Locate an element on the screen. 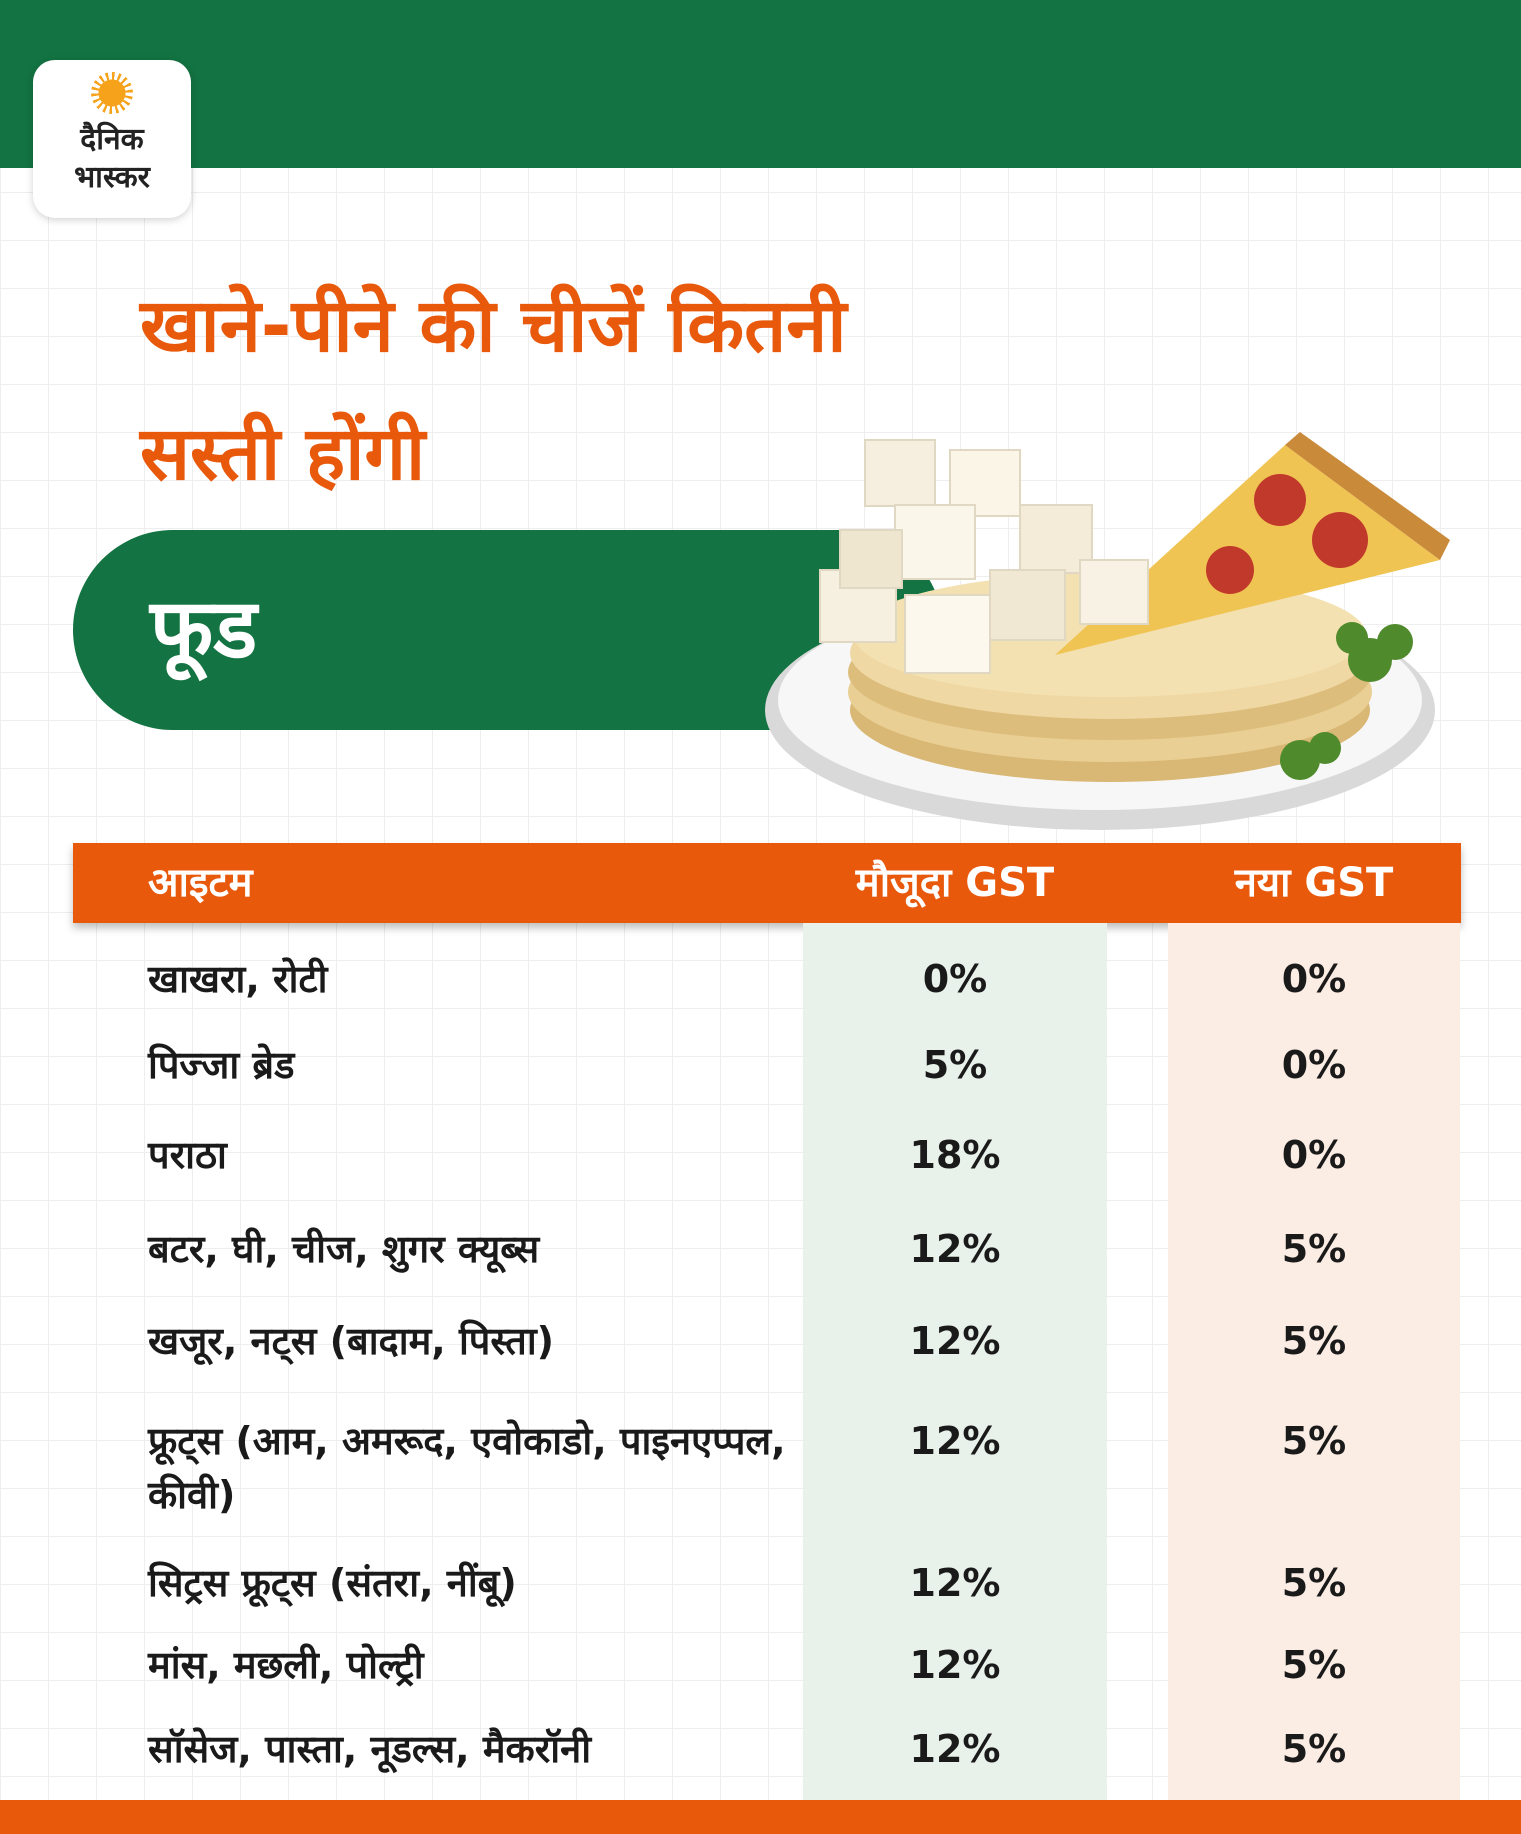 Image resolution: width=1521 pixels, height=1834 pixels. header-item: आइटम is located at coordinates (200, 883).